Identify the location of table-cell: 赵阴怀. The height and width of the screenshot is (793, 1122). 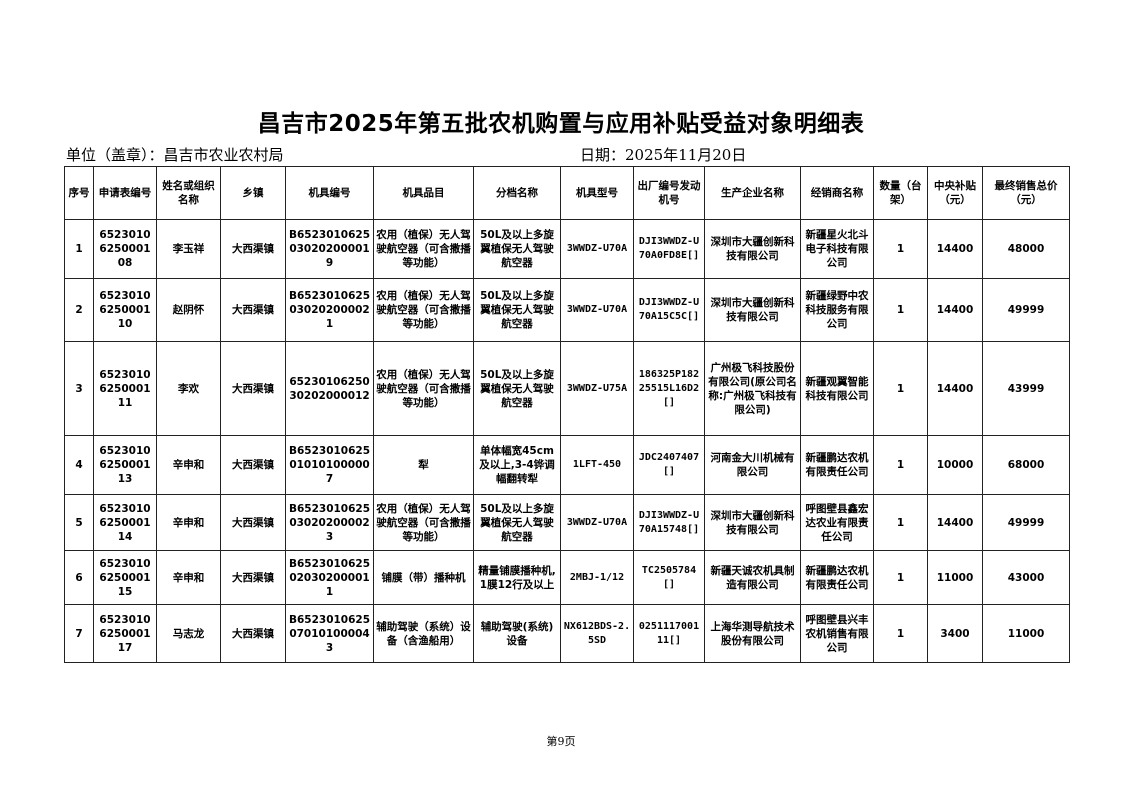
(188, 310).